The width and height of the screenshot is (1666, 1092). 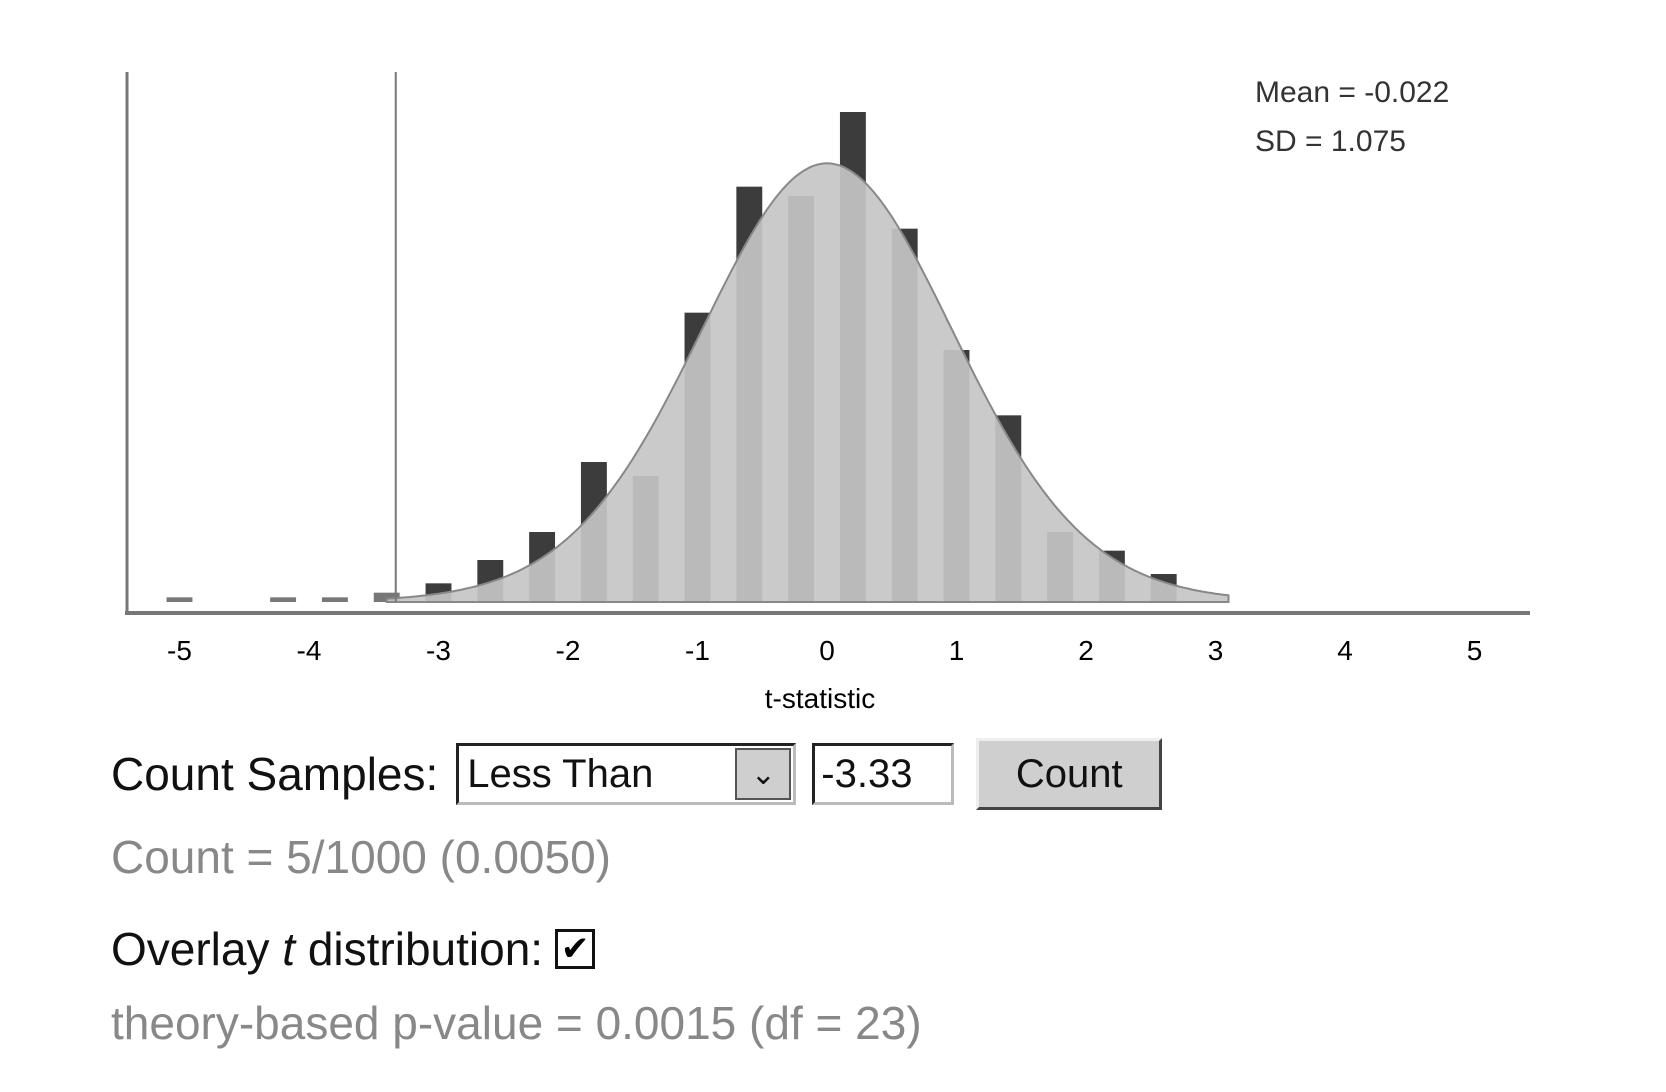 I want to click on x-tick-label: -3, so click(x=438, y=650).